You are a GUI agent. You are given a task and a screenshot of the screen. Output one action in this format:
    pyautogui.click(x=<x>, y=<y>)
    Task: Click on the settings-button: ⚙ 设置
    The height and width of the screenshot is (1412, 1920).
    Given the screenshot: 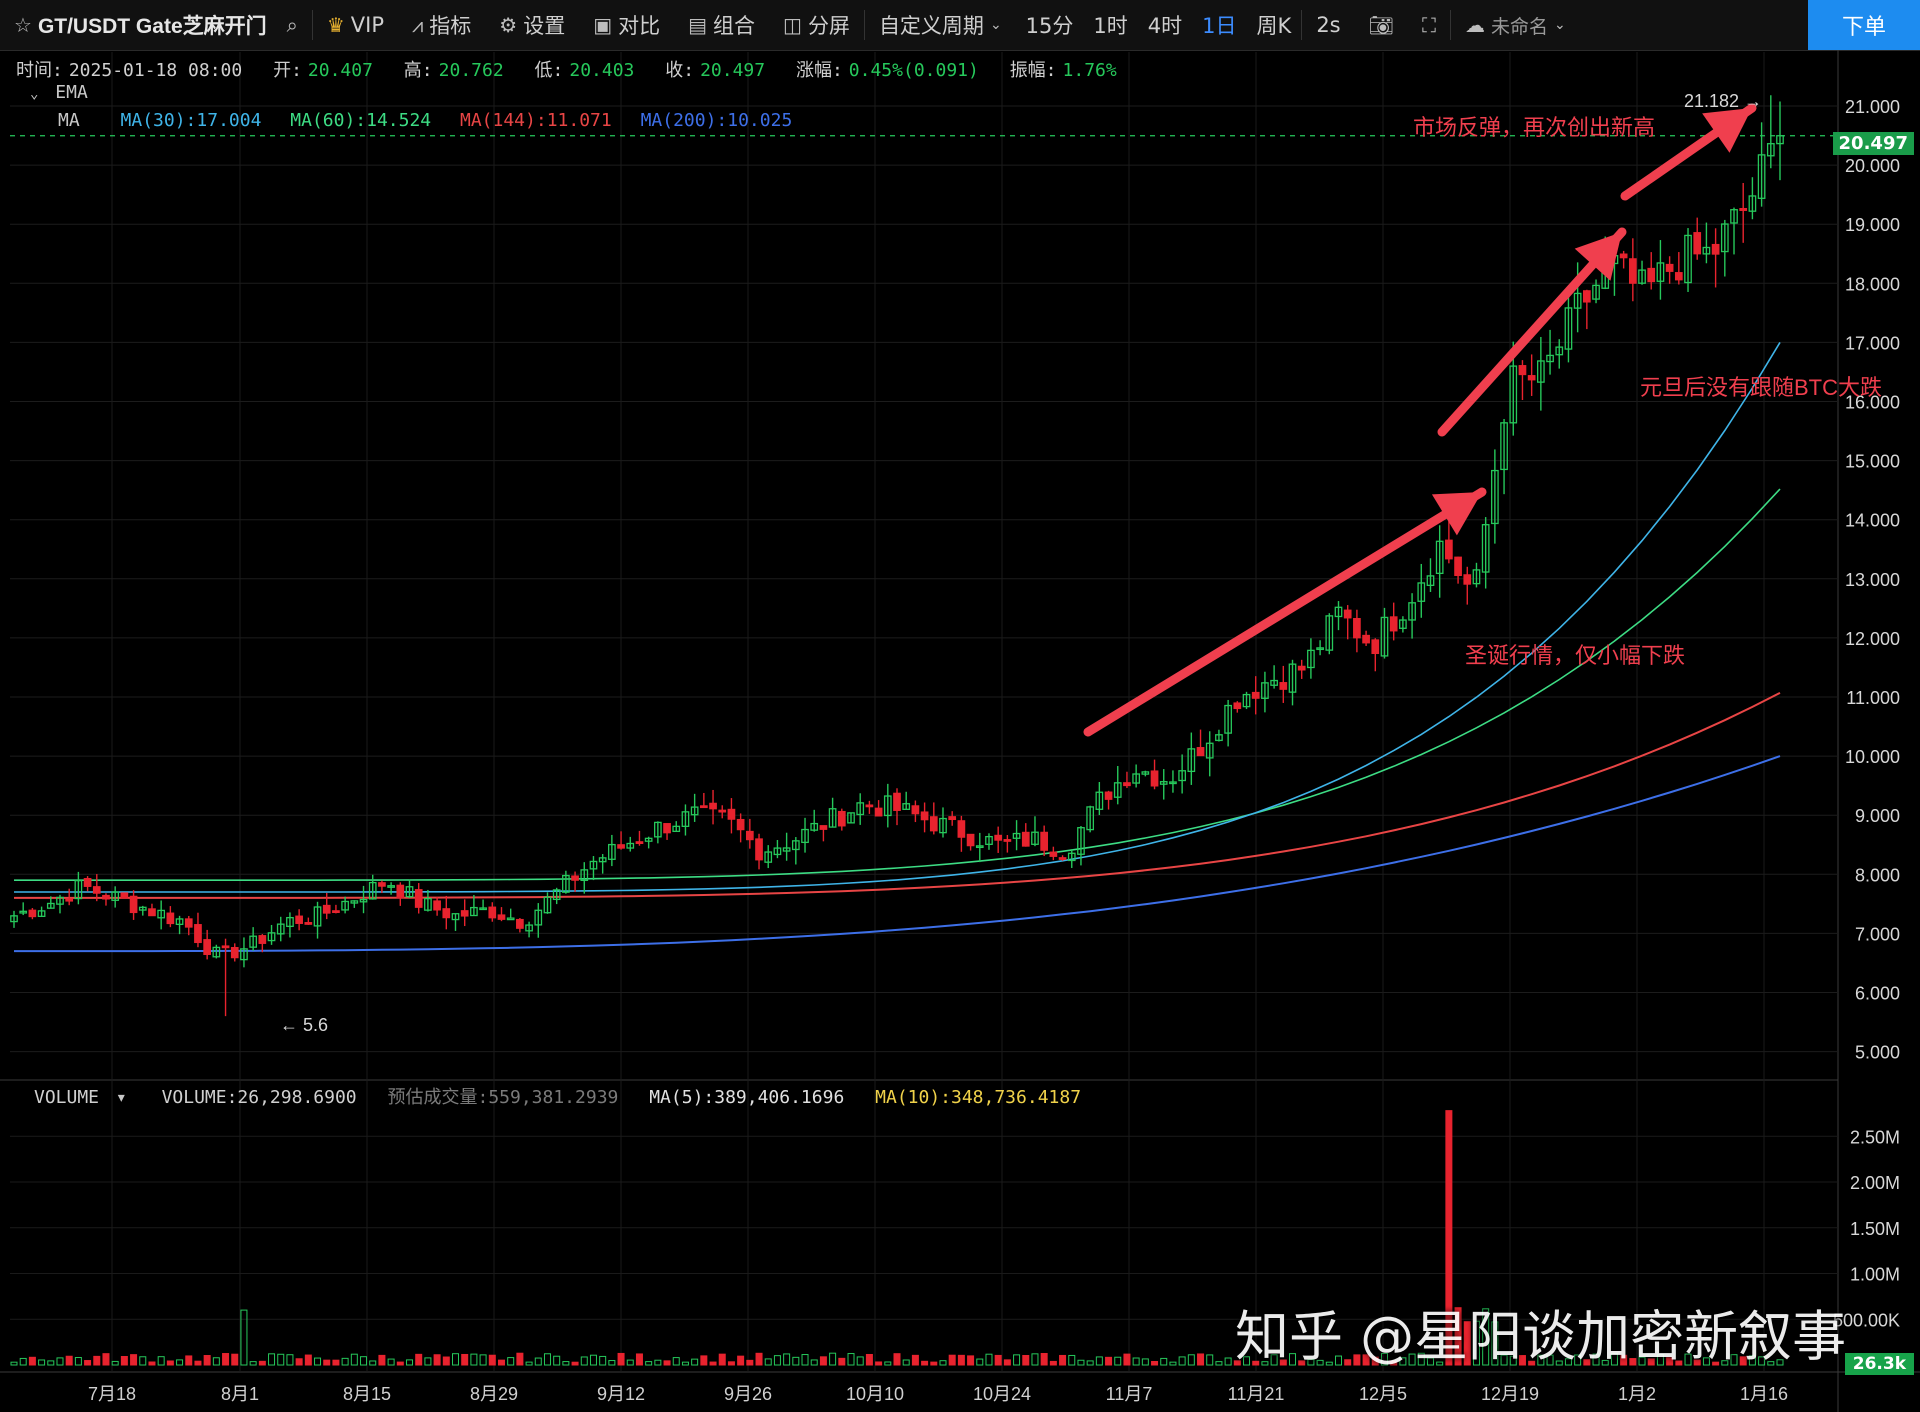 What is the action you would take?
    pyautogui.click(x=532, y=25)
    